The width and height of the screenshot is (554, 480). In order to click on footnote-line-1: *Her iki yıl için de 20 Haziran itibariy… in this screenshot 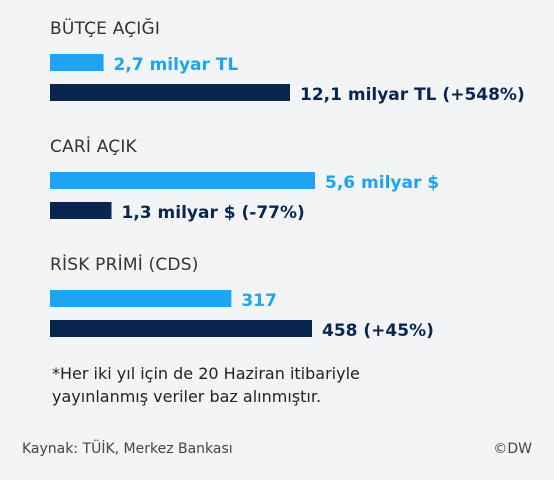, I will do `click(206, 373)`.